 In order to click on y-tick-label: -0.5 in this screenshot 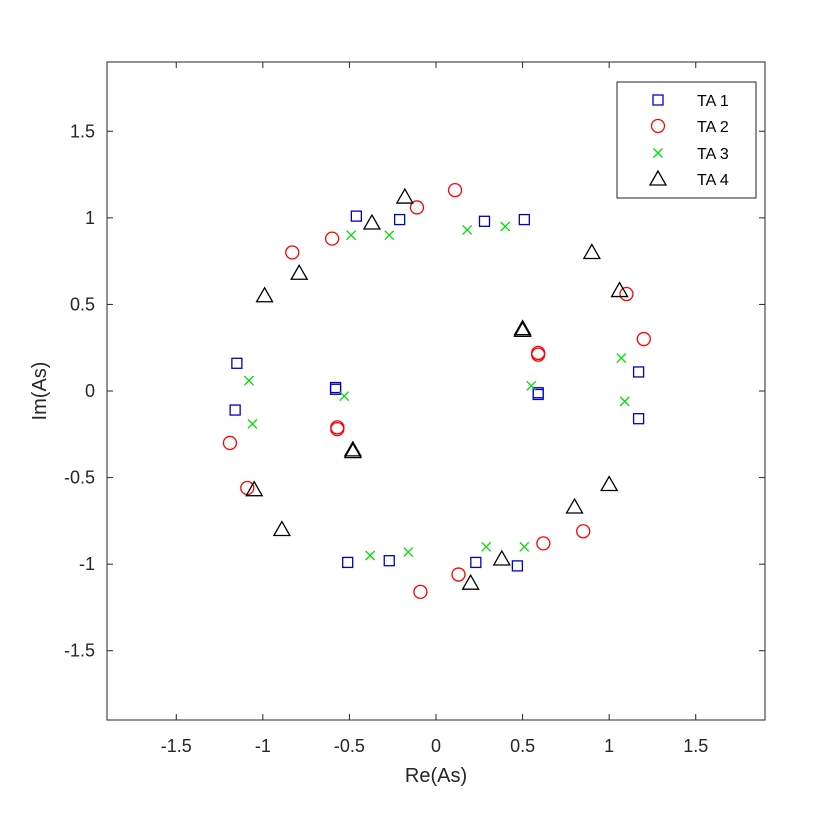, I will do `click(79, 478)`.